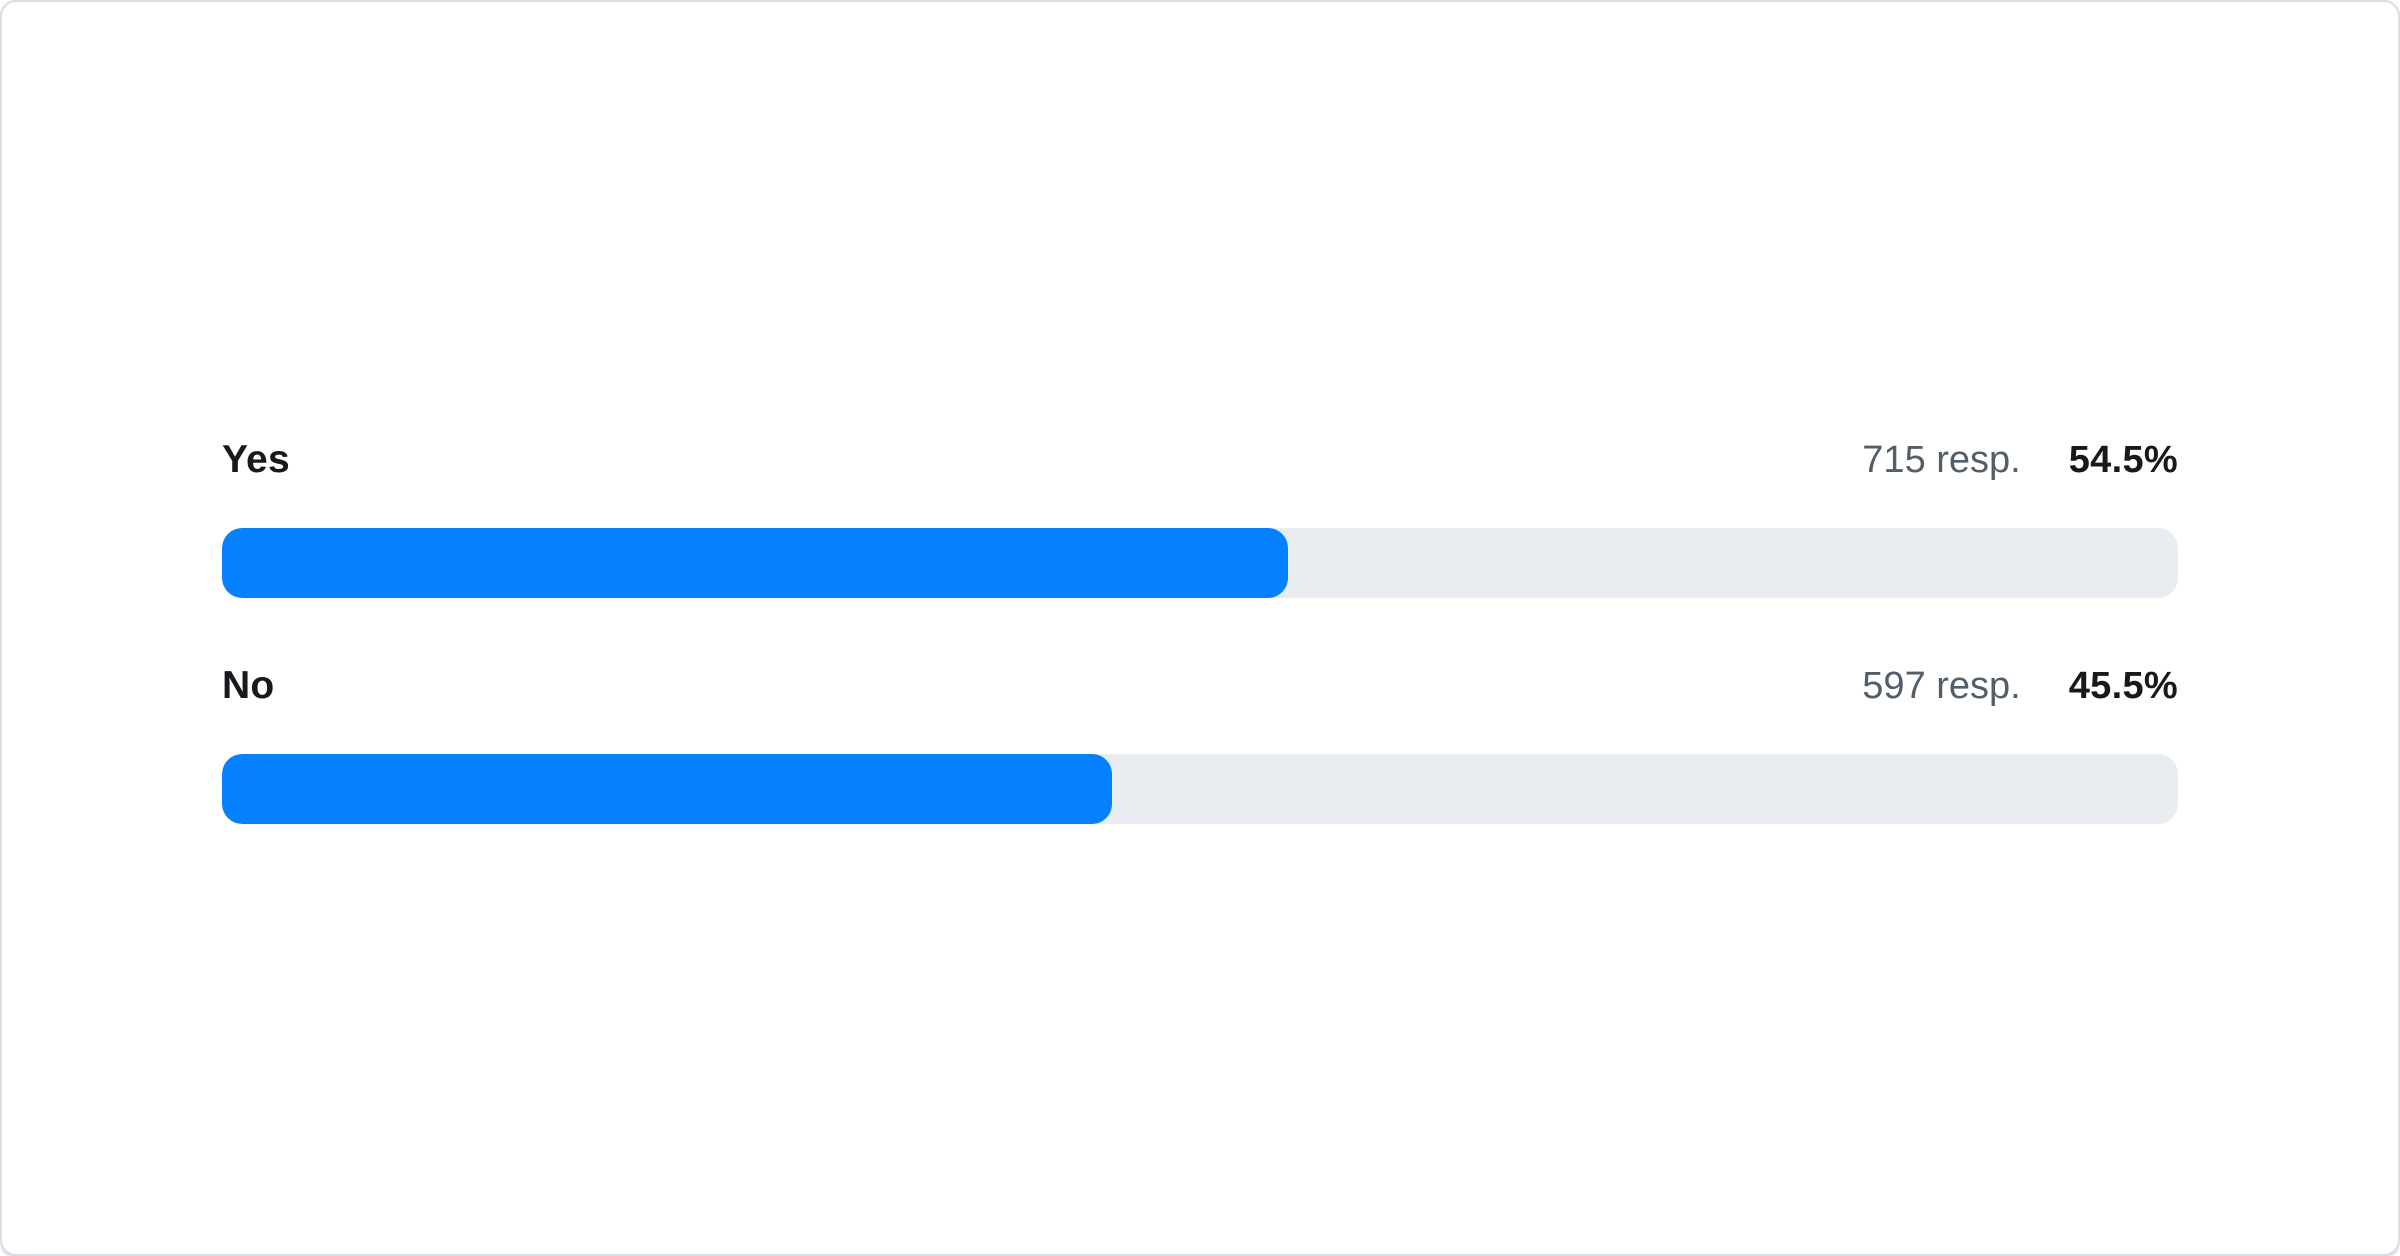 This screenshot has width=2400, height=1256. I want to click on option-label-no: No, so click(248, 685).